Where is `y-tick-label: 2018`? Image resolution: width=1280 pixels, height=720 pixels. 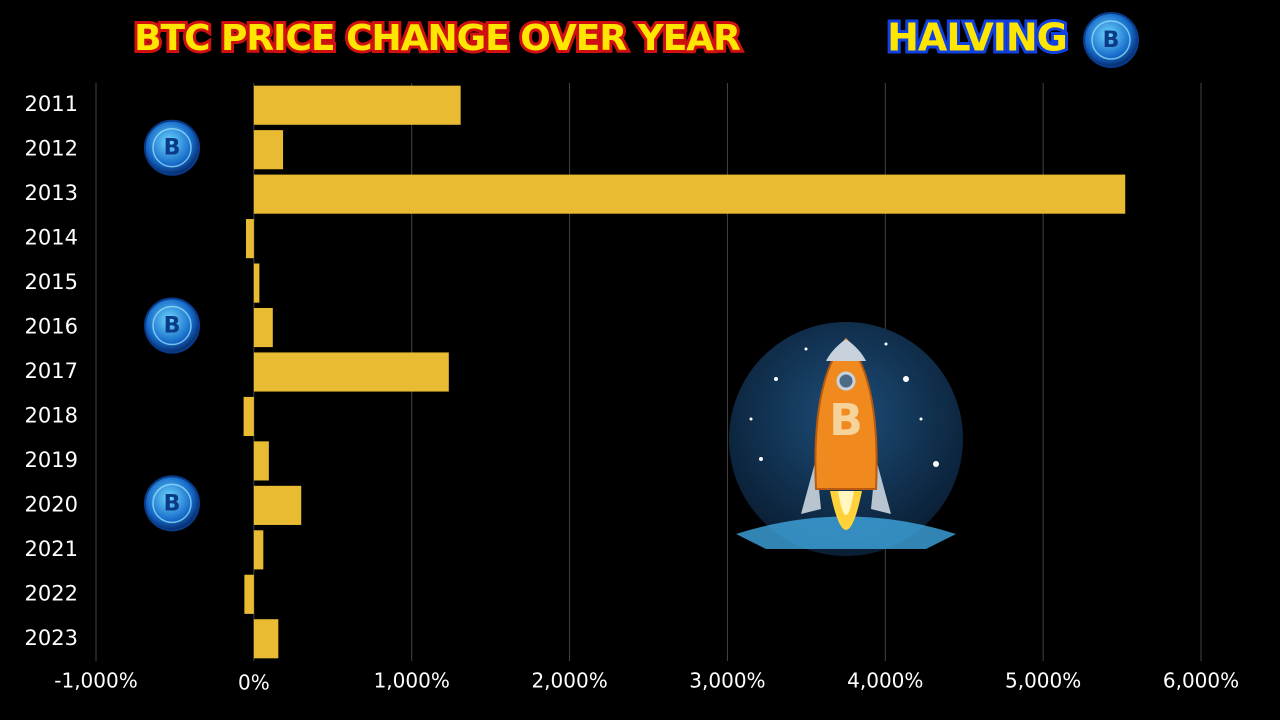 y-tick-label: 2018 is located at coordinates (51, 415).